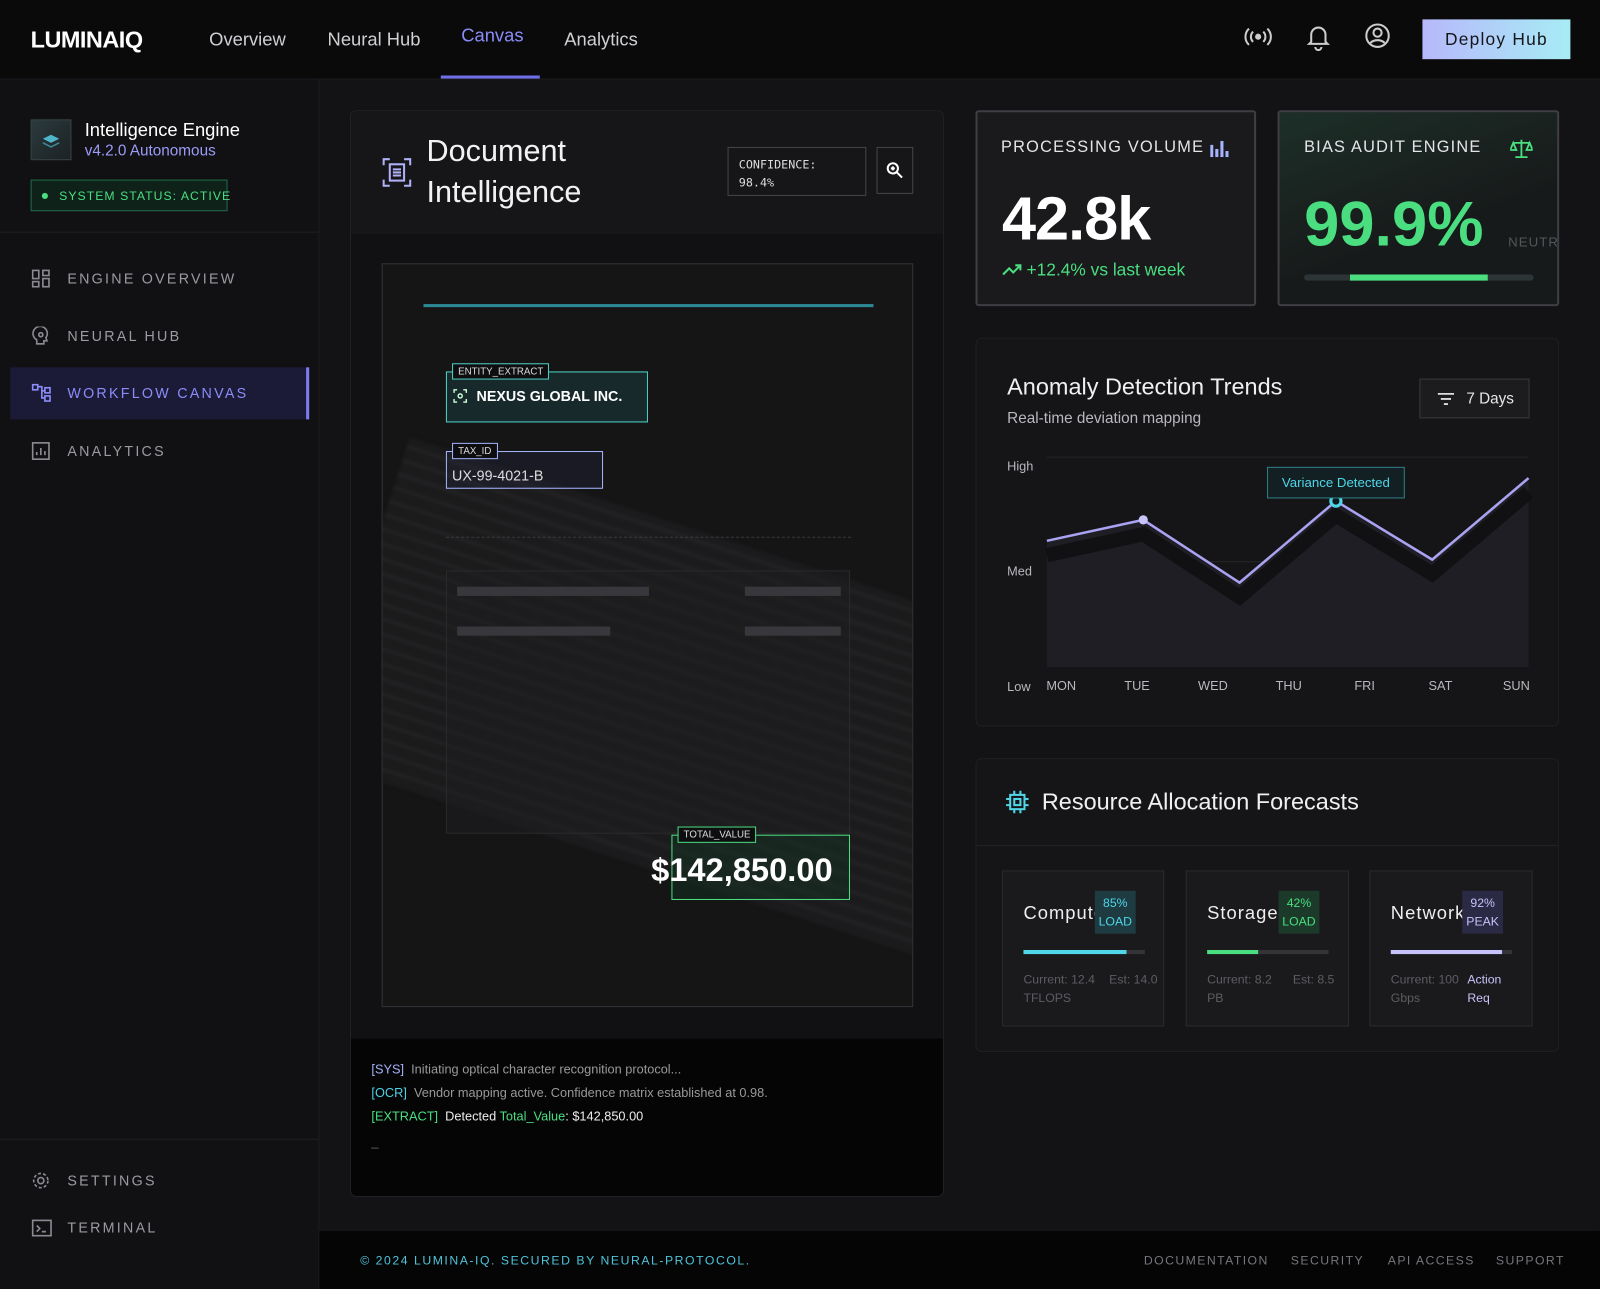 Image resolution: width=1600 pixels, height=1289 pixels. I want to click on metric-change: +12.4% vs last week, so click(1106, 270).